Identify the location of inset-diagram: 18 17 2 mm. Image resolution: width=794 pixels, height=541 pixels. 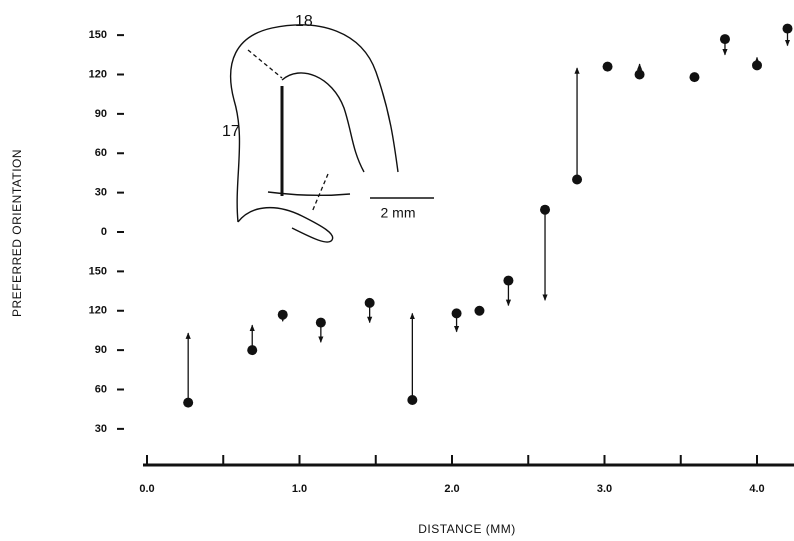
(328, 128).